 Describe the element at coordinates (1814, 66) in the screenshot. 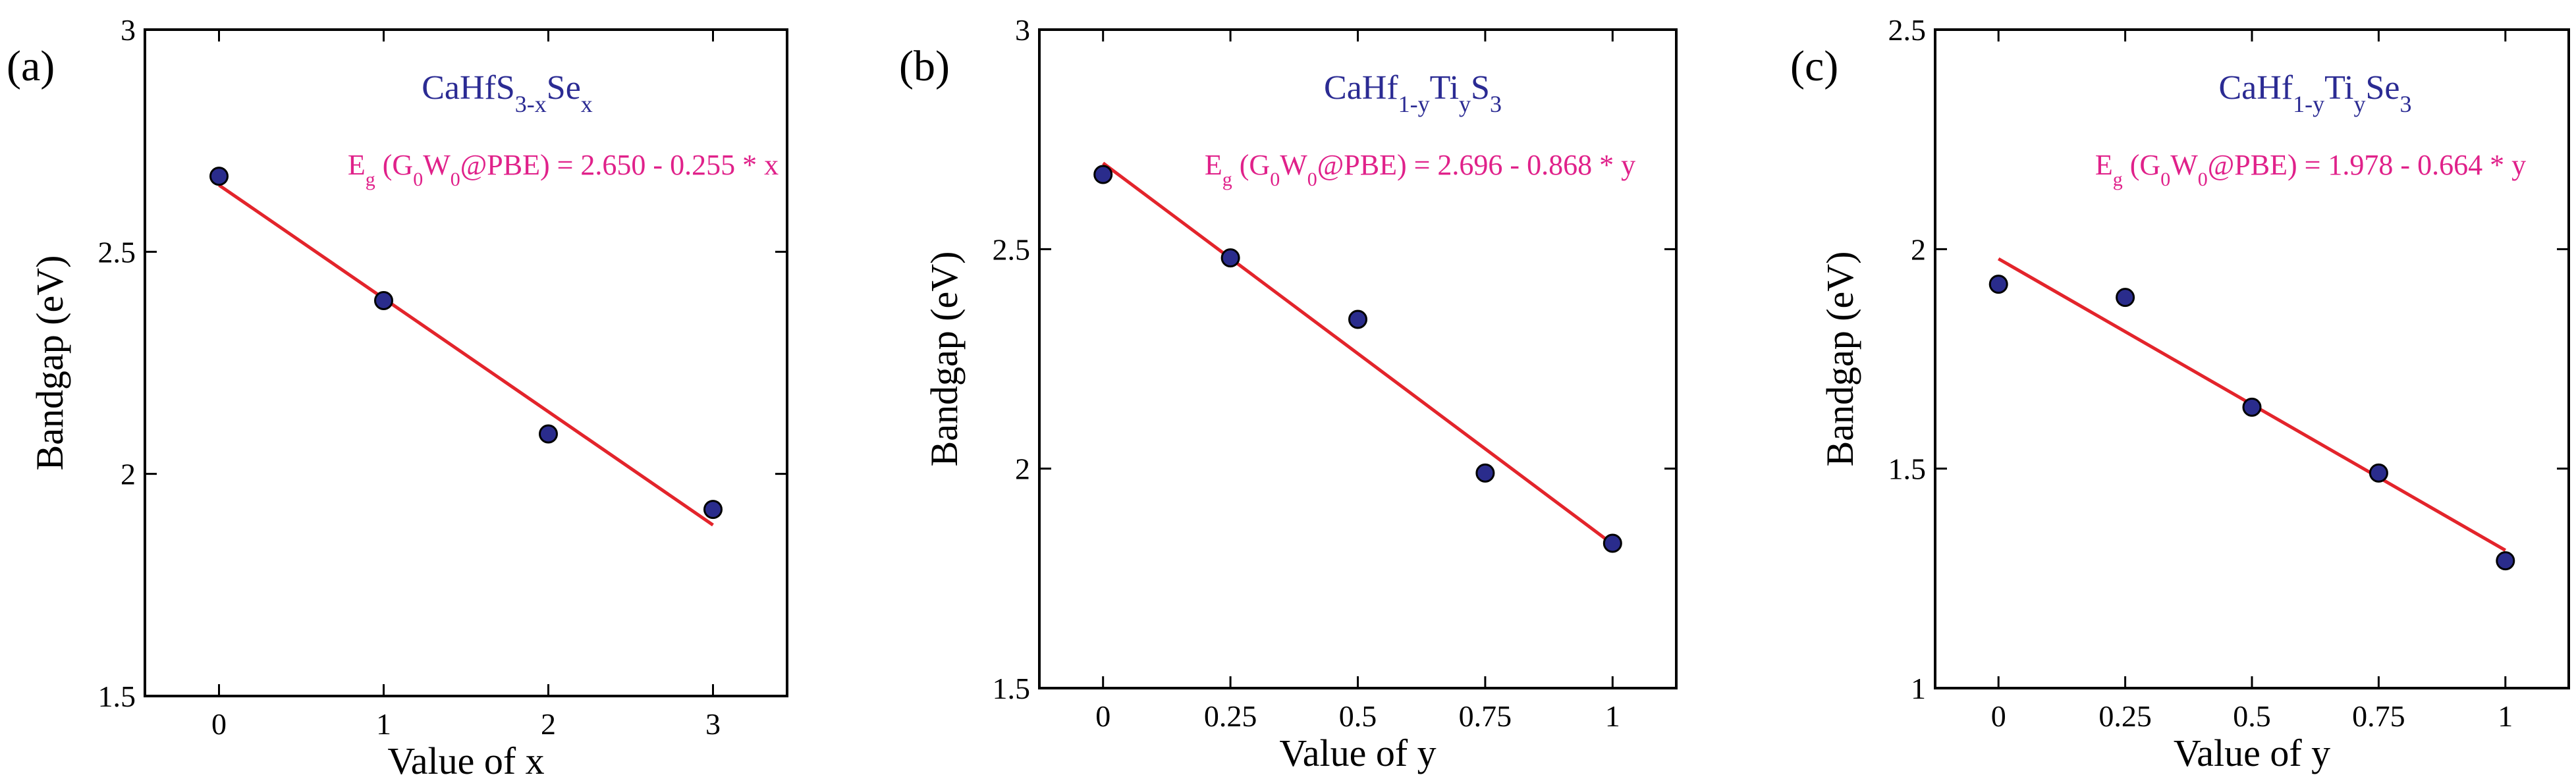

I see `panel-label: (c)` at that location.